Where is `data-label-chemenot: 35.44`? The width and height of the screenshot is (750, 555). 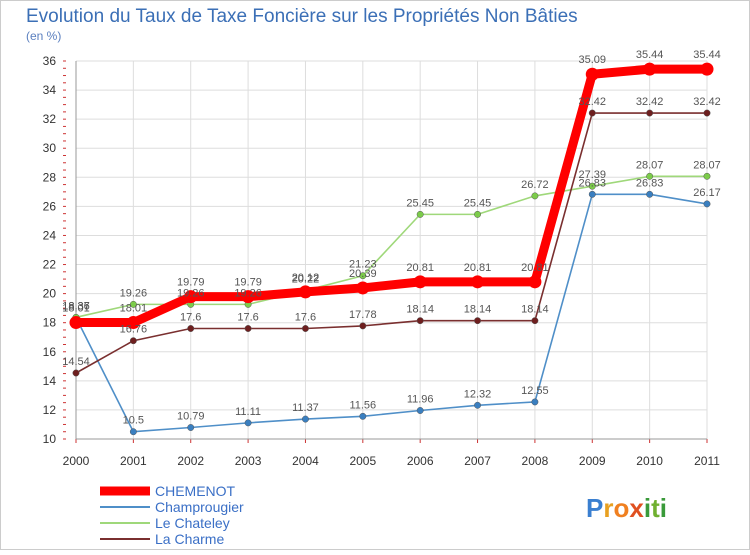
data-label-chemenot: 35.44 is located at coordinates (650, 55).